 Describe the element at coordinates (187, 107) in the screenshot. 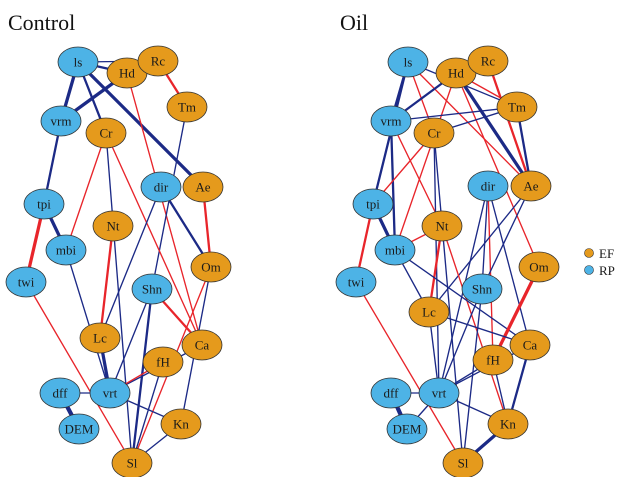

I see `node-Tm: Tm` at that location.